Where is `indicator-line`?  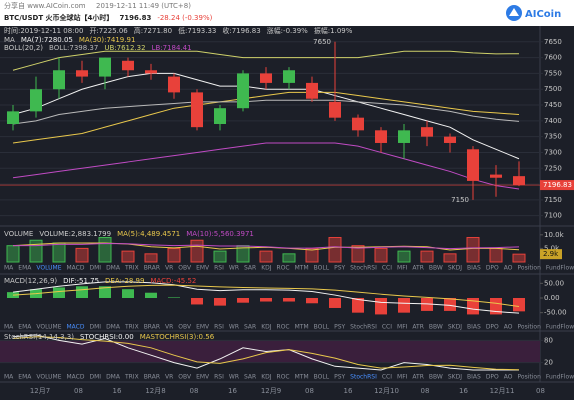
indicator-line is located at coordinates (266, 295).